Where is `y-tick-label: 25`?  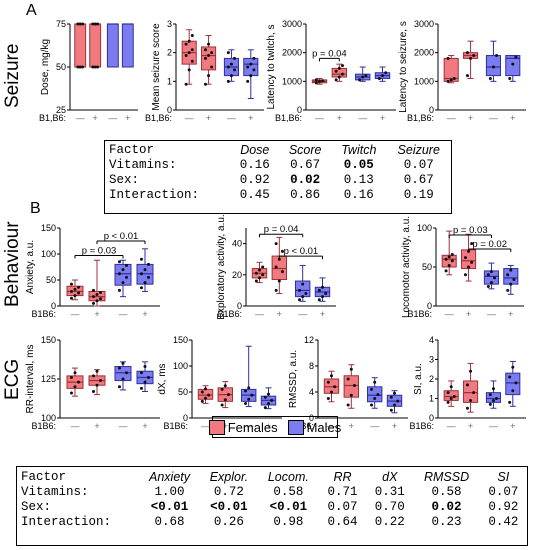 y-tick-label: 25 is located at coordinates (61, 110).